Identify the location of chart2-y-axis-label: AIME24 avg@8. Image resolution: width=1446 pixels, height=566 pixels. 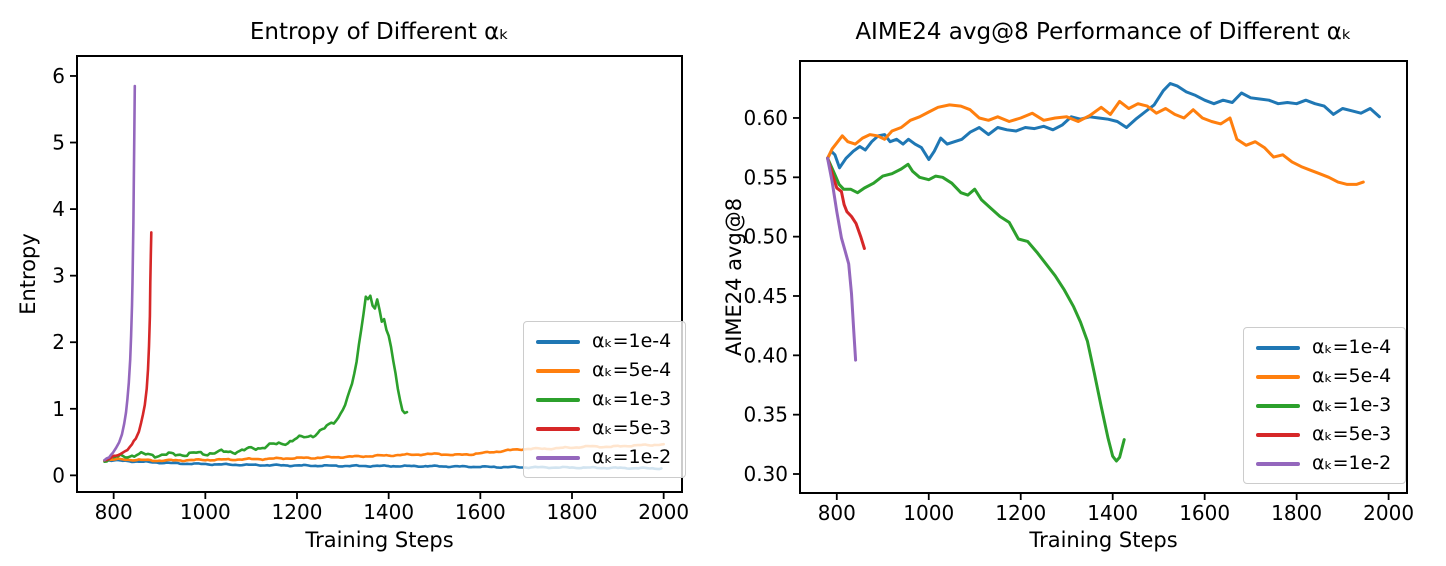
(734, 277).